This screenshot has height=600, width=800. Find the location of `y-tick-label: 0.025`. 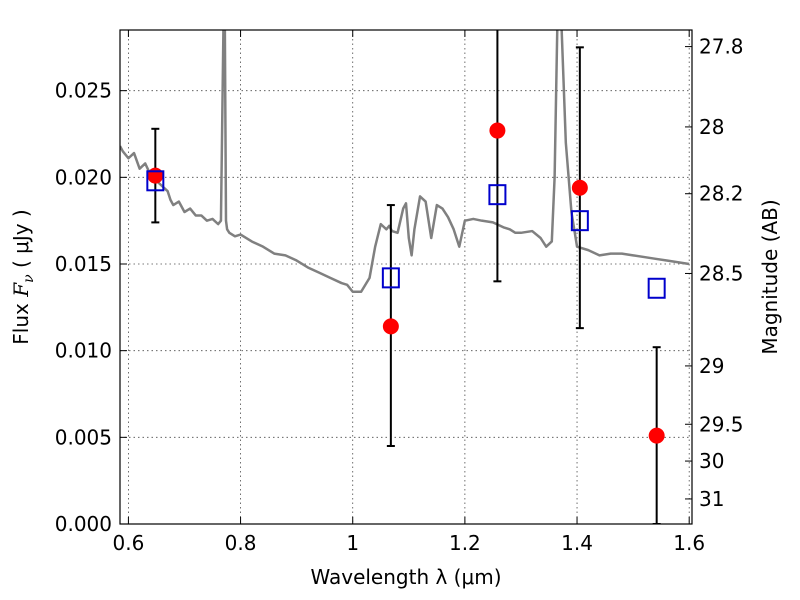

y-tick-label: 0.025 is located at coordinates (83, 91).